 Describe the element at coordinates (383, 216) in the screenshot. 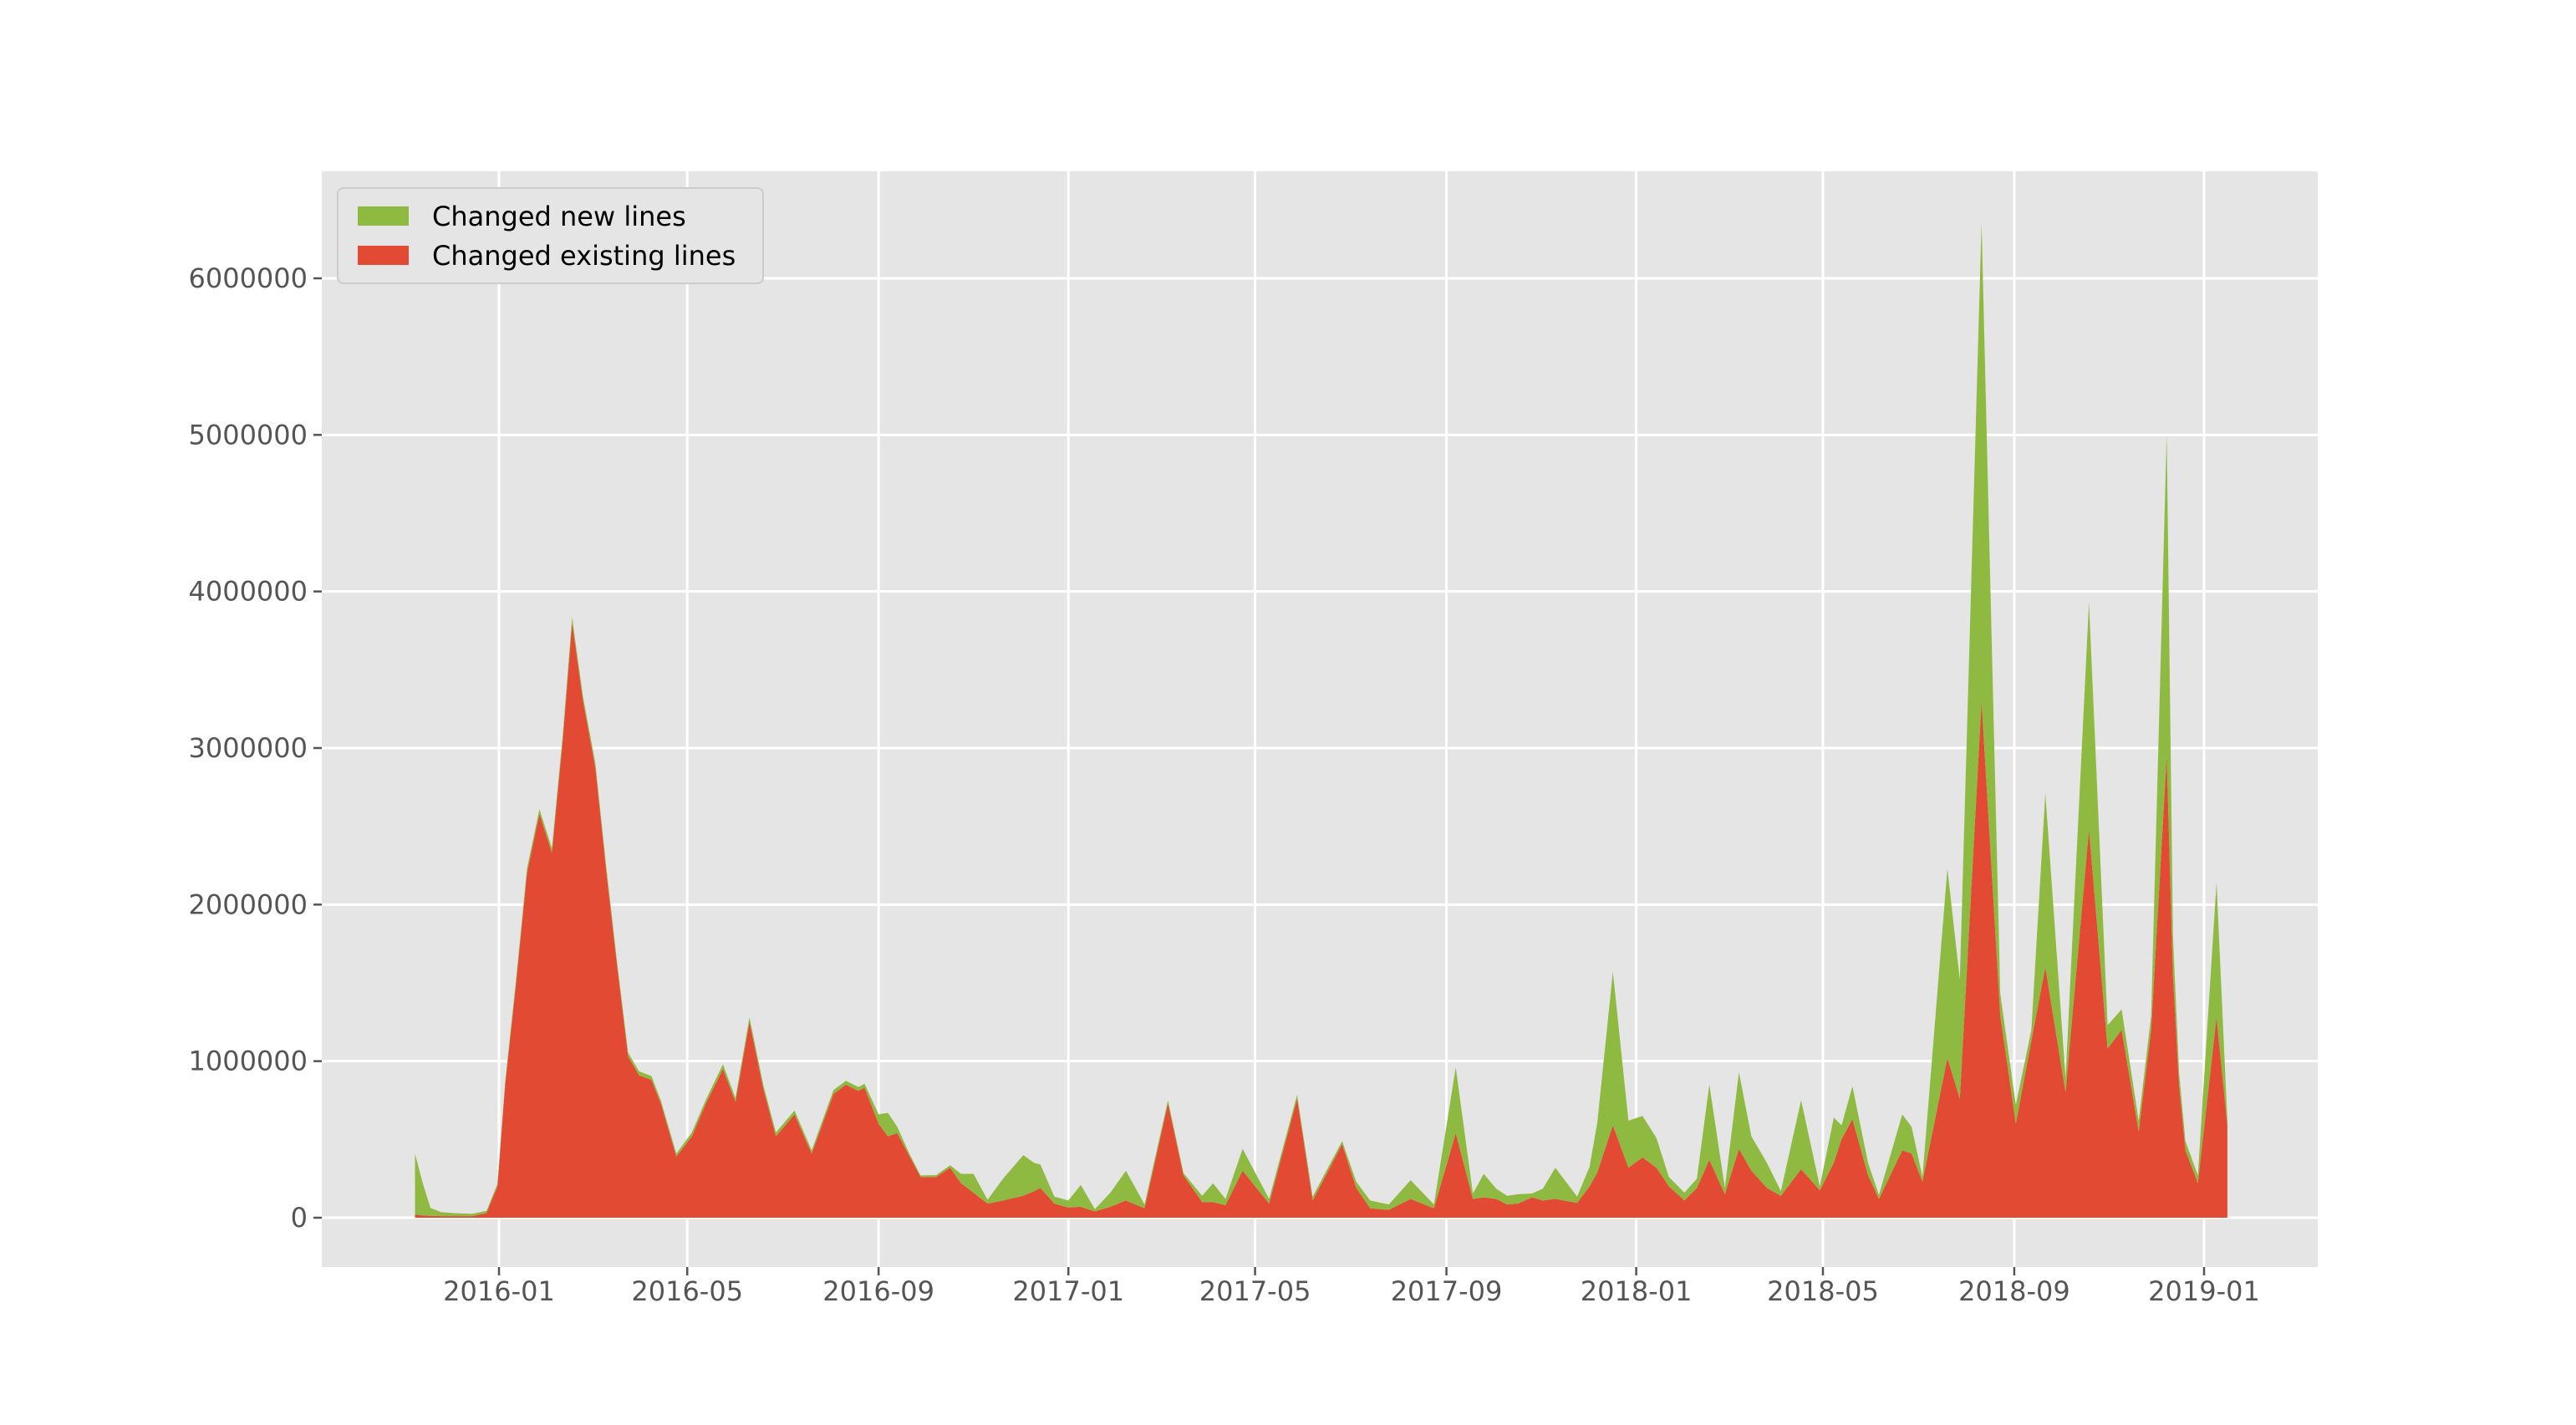

I see `legend-swatch-new-lines-icon` at that location.